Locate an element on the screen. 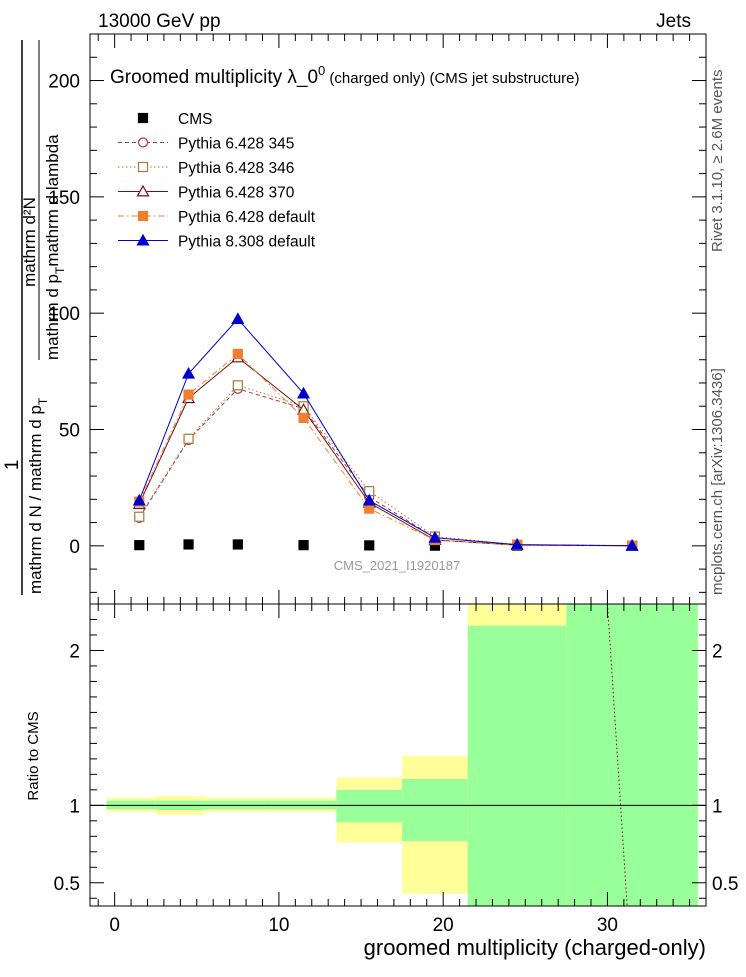 The height and width of the screenshot is (977, 746). bottom-ytick-label-left: 1 is located at coordinates (74, 806).